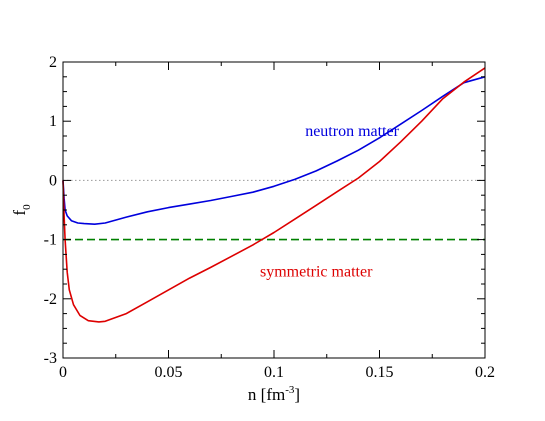  I want to click on x-tick-label: 0.1, so click(274, 372).